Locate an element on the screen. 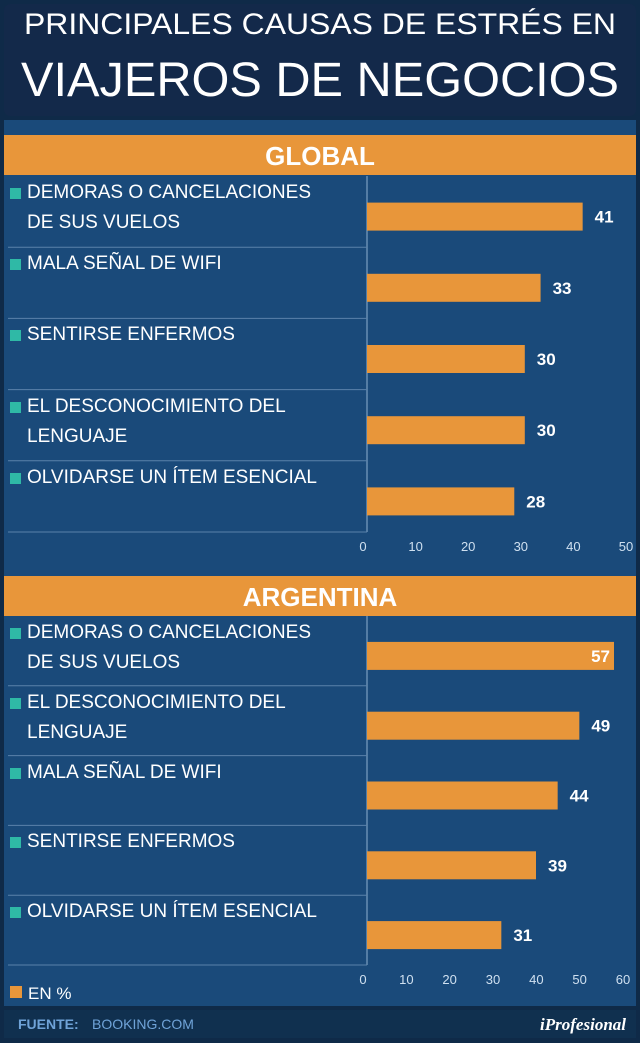 The width and height of the screenshot is (640, 1043). title-line1: PRINCIPALES CAUSAS DE ESTRÉS EN is located at coordinates (320, 24).